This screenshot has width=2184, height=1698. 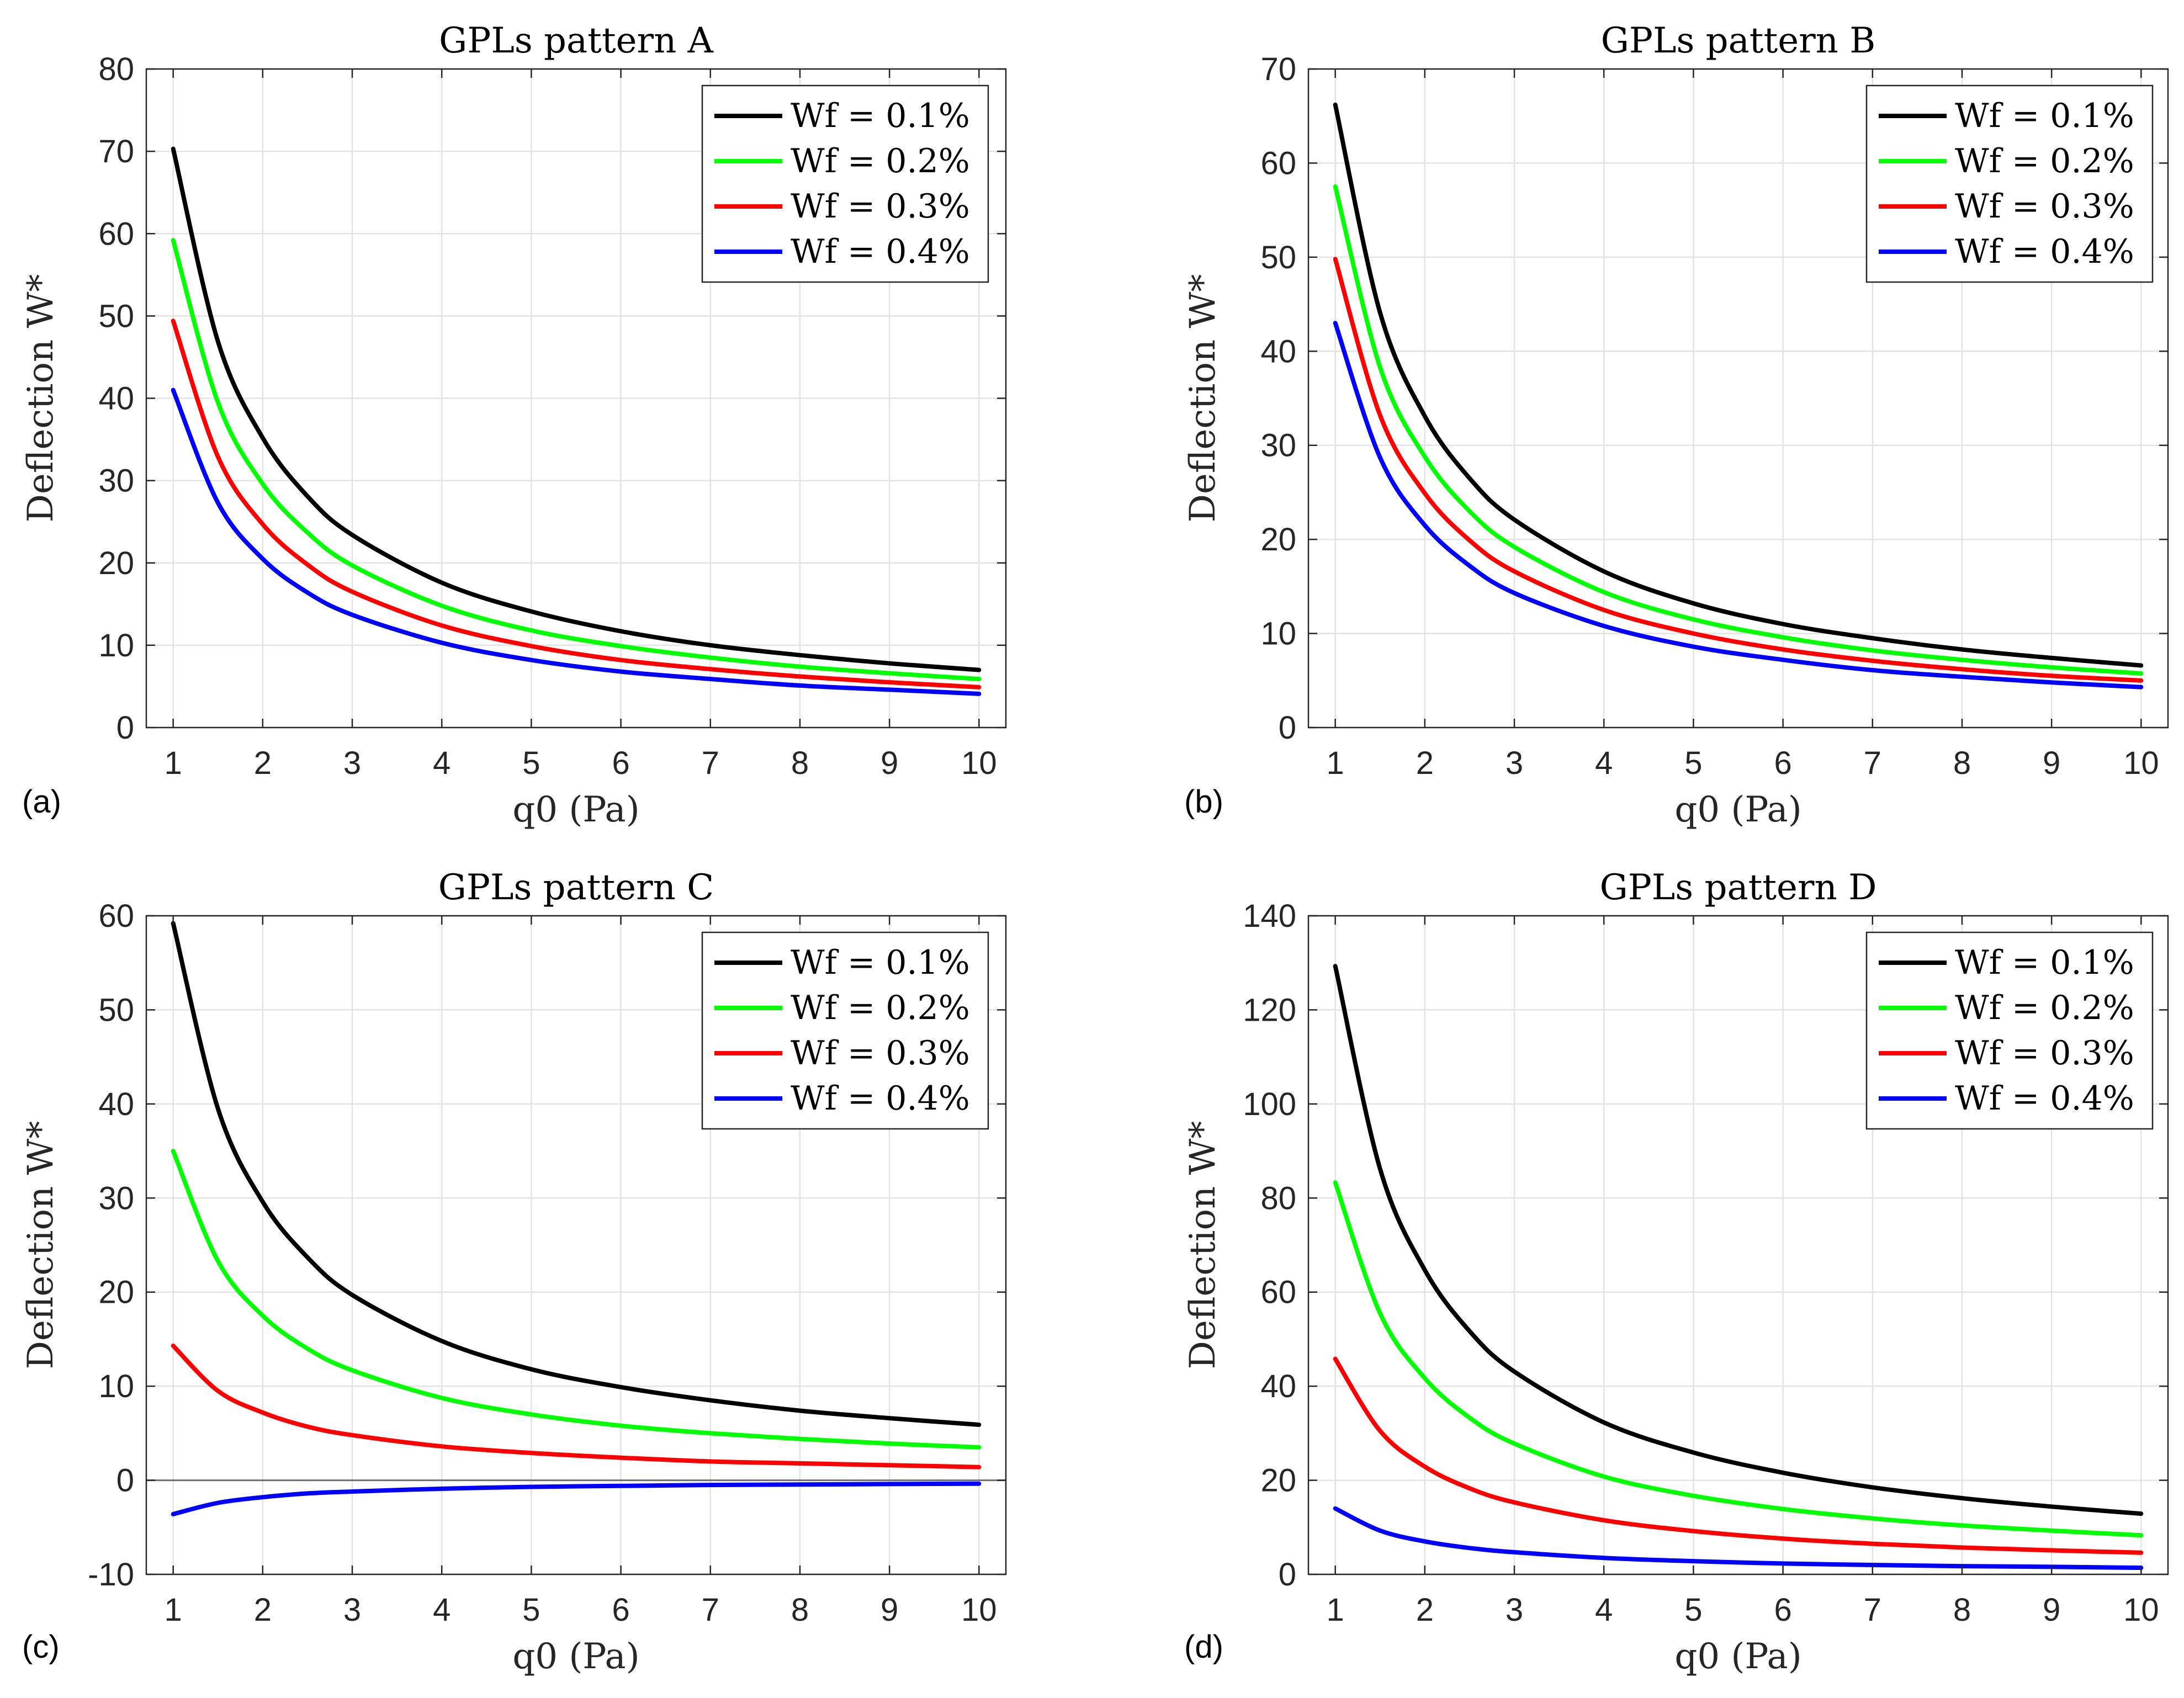 I want to click on x-tick-label: 5, so click(x=1693, y=1610).